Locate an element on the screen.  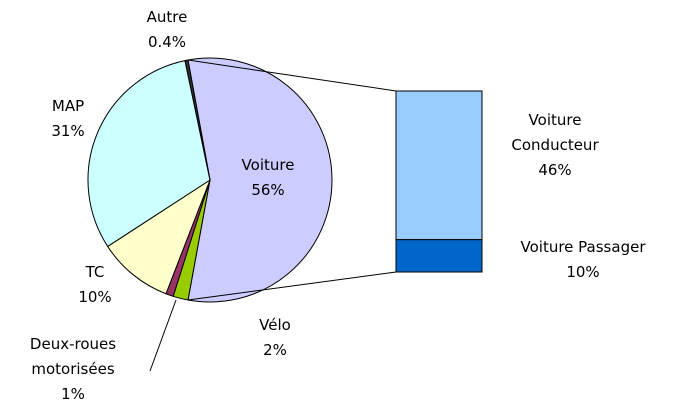
label-name: Voiture Passager is located at coordinates (583, 247).